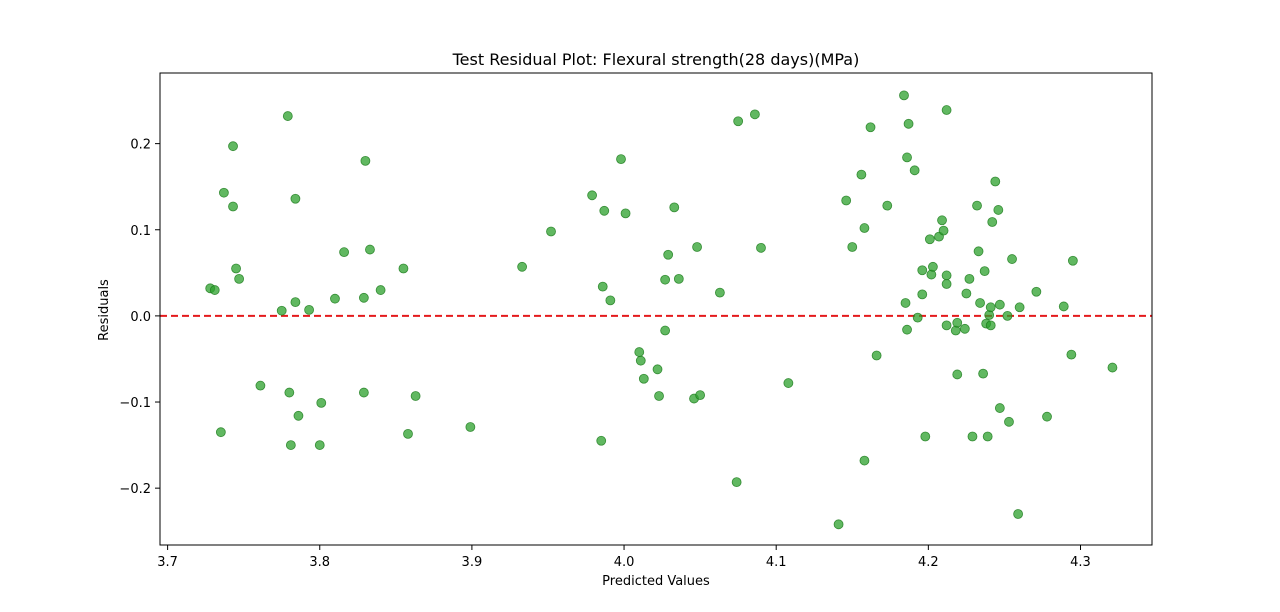 This screenshot has height=612, width=1280. I want to click on x-tick-label: 3.8, so click(319, 562).